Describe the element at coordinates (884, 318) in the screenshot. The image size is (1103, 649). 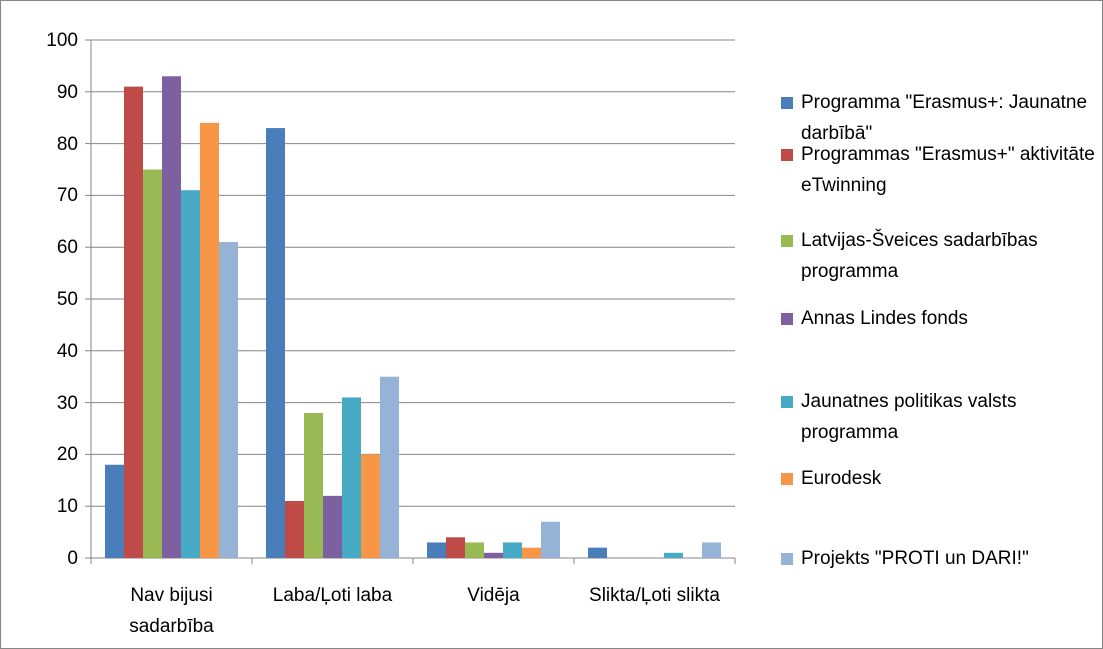
I see `legend-label: Annas Lindes fonds` at that location.